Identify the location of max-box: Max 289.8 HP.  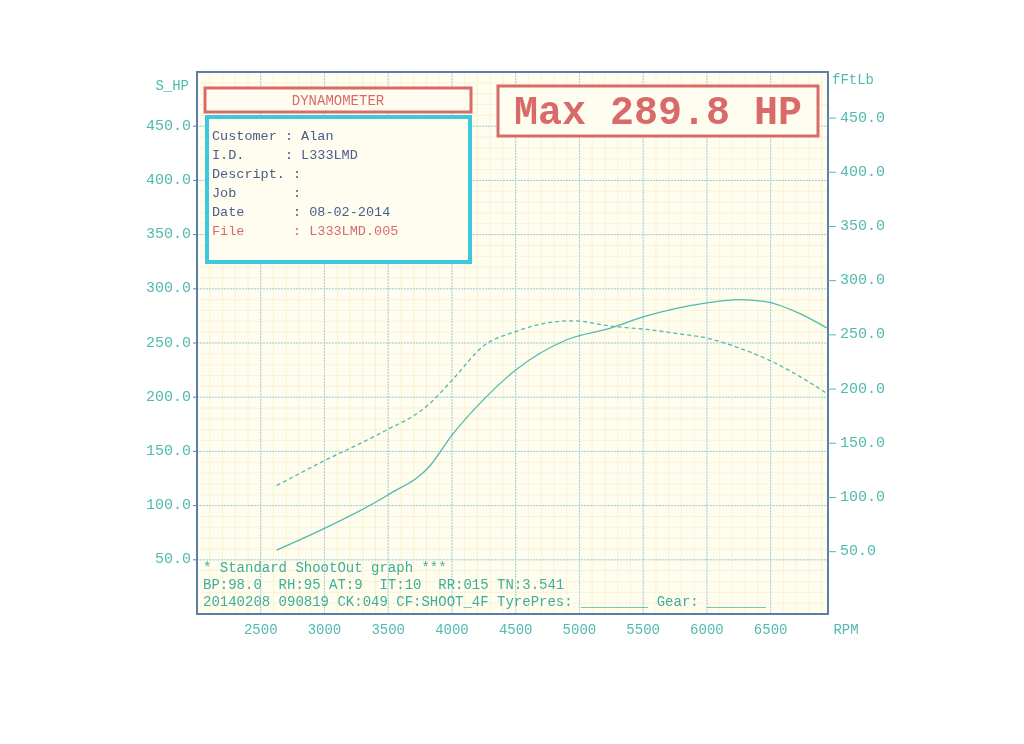
(658, 111).